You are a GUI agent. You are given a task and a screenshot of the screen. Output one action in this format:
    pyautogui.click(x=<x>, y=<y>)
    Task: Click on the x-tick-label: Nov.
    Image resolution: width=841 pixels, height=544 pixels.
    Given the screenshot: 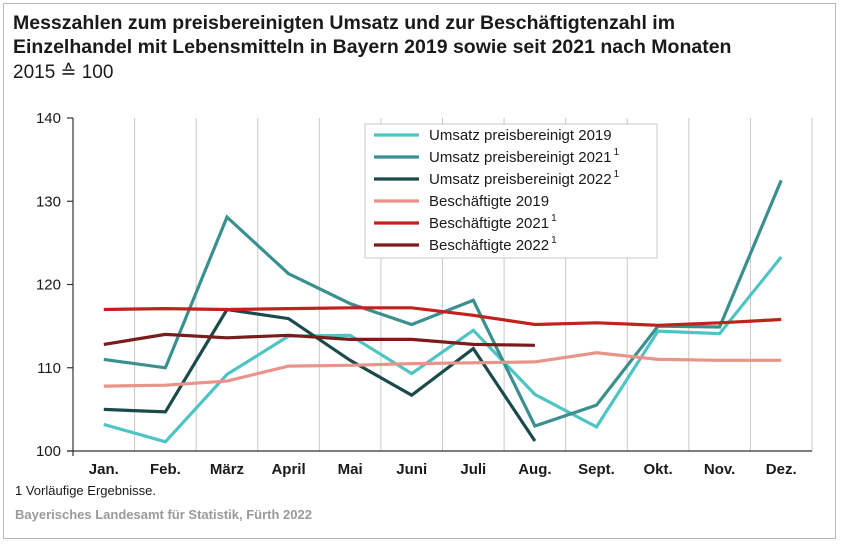 What is the action you would take?
    pyautogui.click(x=719, y=469)
    